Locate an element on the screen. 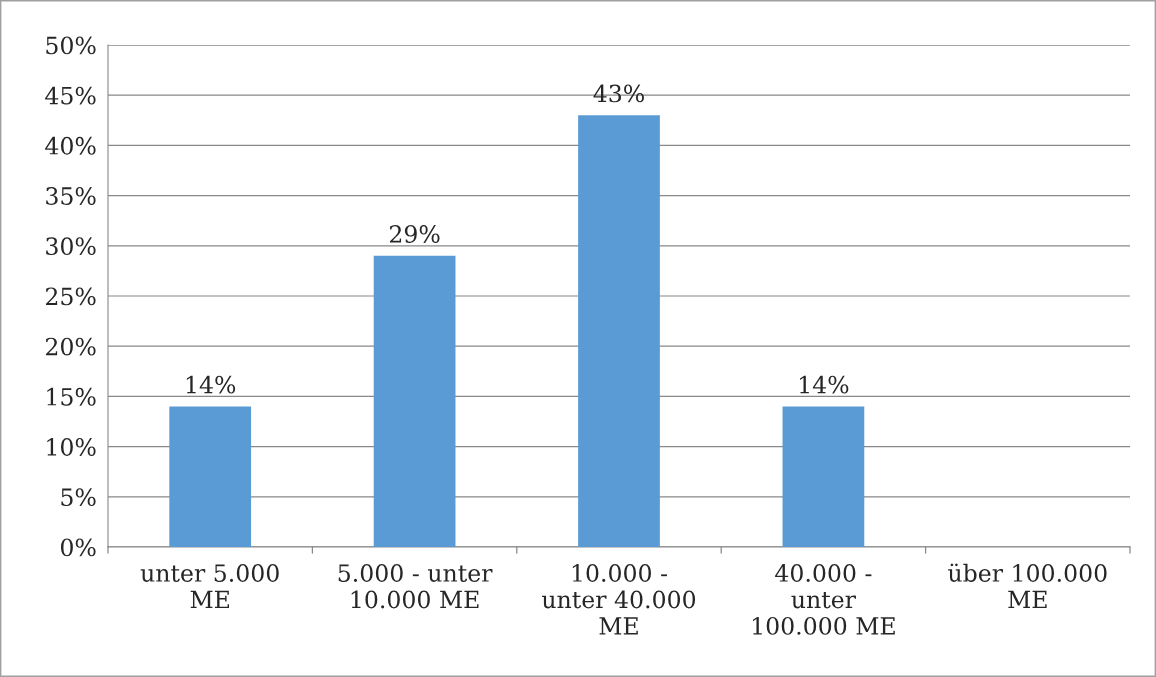  x-tick-label: über 100.000 ME is located at coordinates (1027, 586).